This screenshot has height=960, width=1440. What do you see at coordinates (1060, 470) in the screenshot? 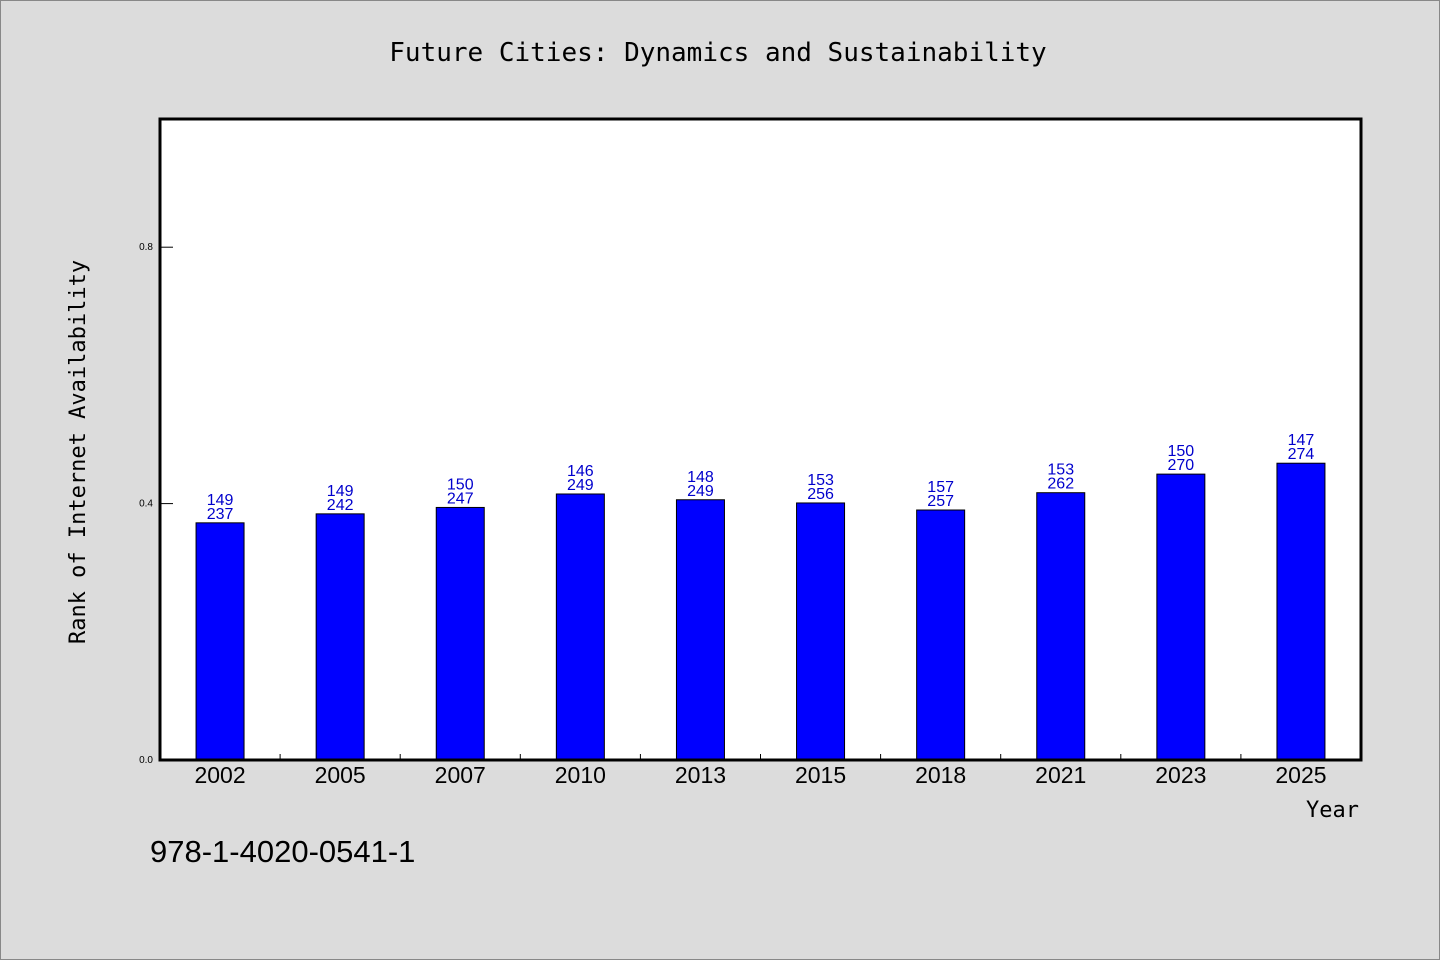
I see `data-label-upper-2021: 153` at bounding box center [1060, 470].